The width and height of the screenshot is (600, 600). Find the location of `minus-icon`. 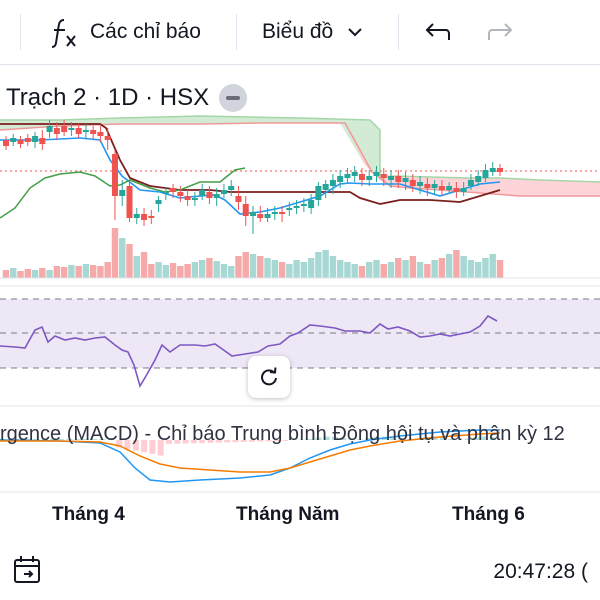

minus-icon is located at coordinates (233, 98).